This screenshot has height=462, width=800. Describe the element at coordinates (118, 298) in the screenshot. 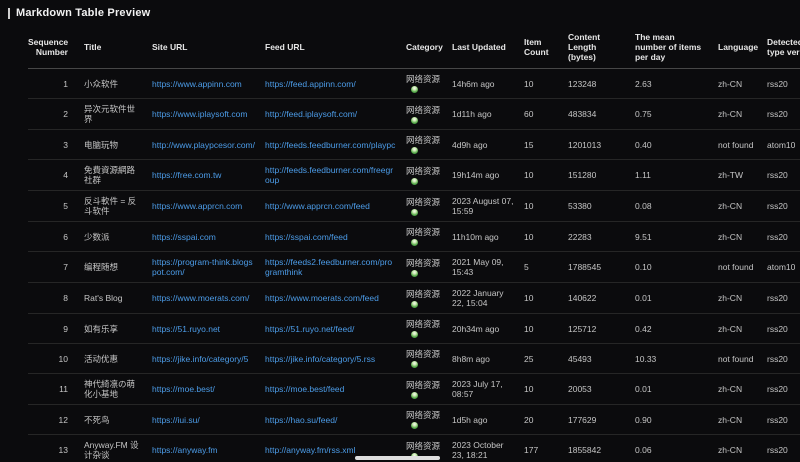

I see `title-cell: Rat's Blog` at that location.